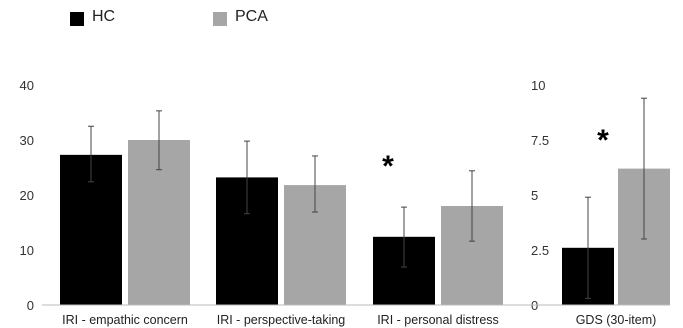  What do you see at coordinates (27, 140) in the screenshot?
I see `y-tick-label: 30` at bounding box center [27, 140].